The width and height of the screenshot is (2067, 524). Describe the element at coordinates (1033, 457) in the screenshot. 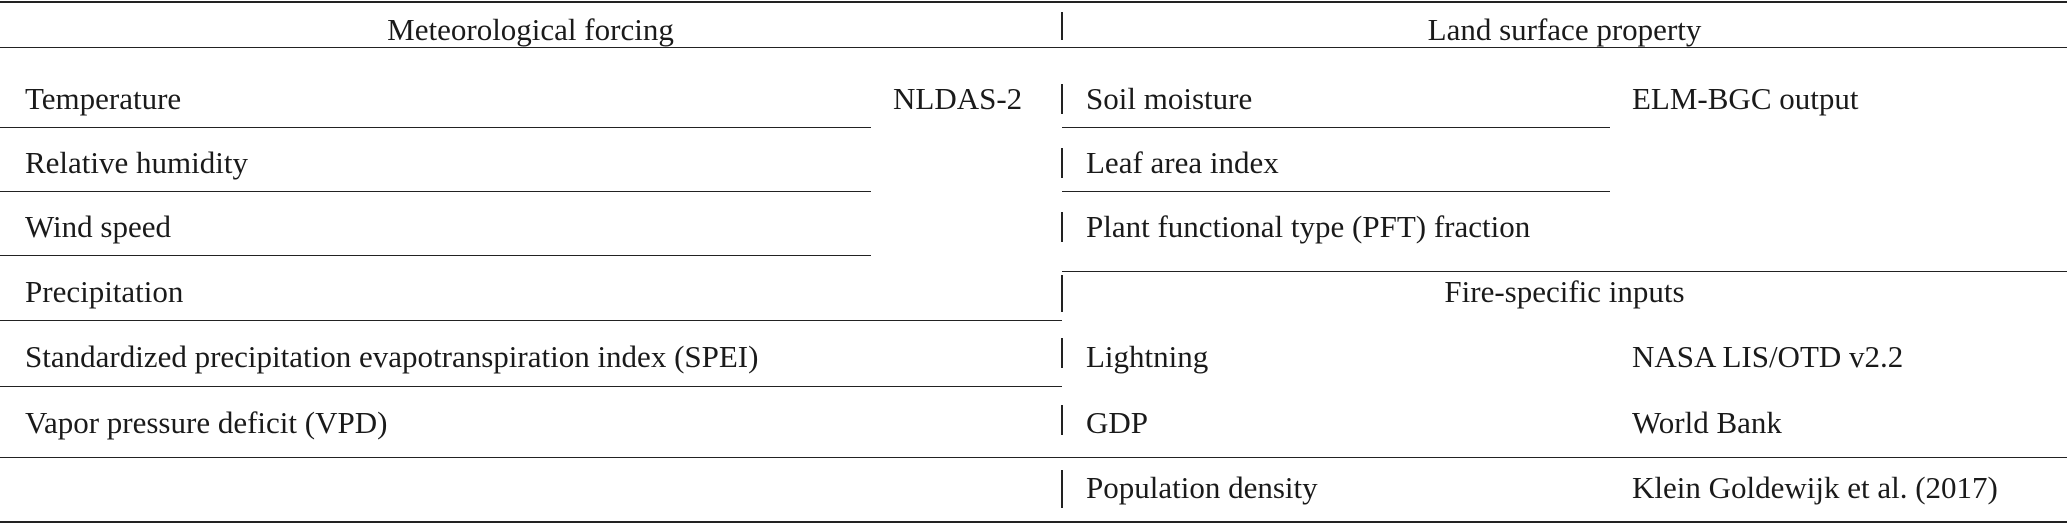

I see `row-rule` at that location.